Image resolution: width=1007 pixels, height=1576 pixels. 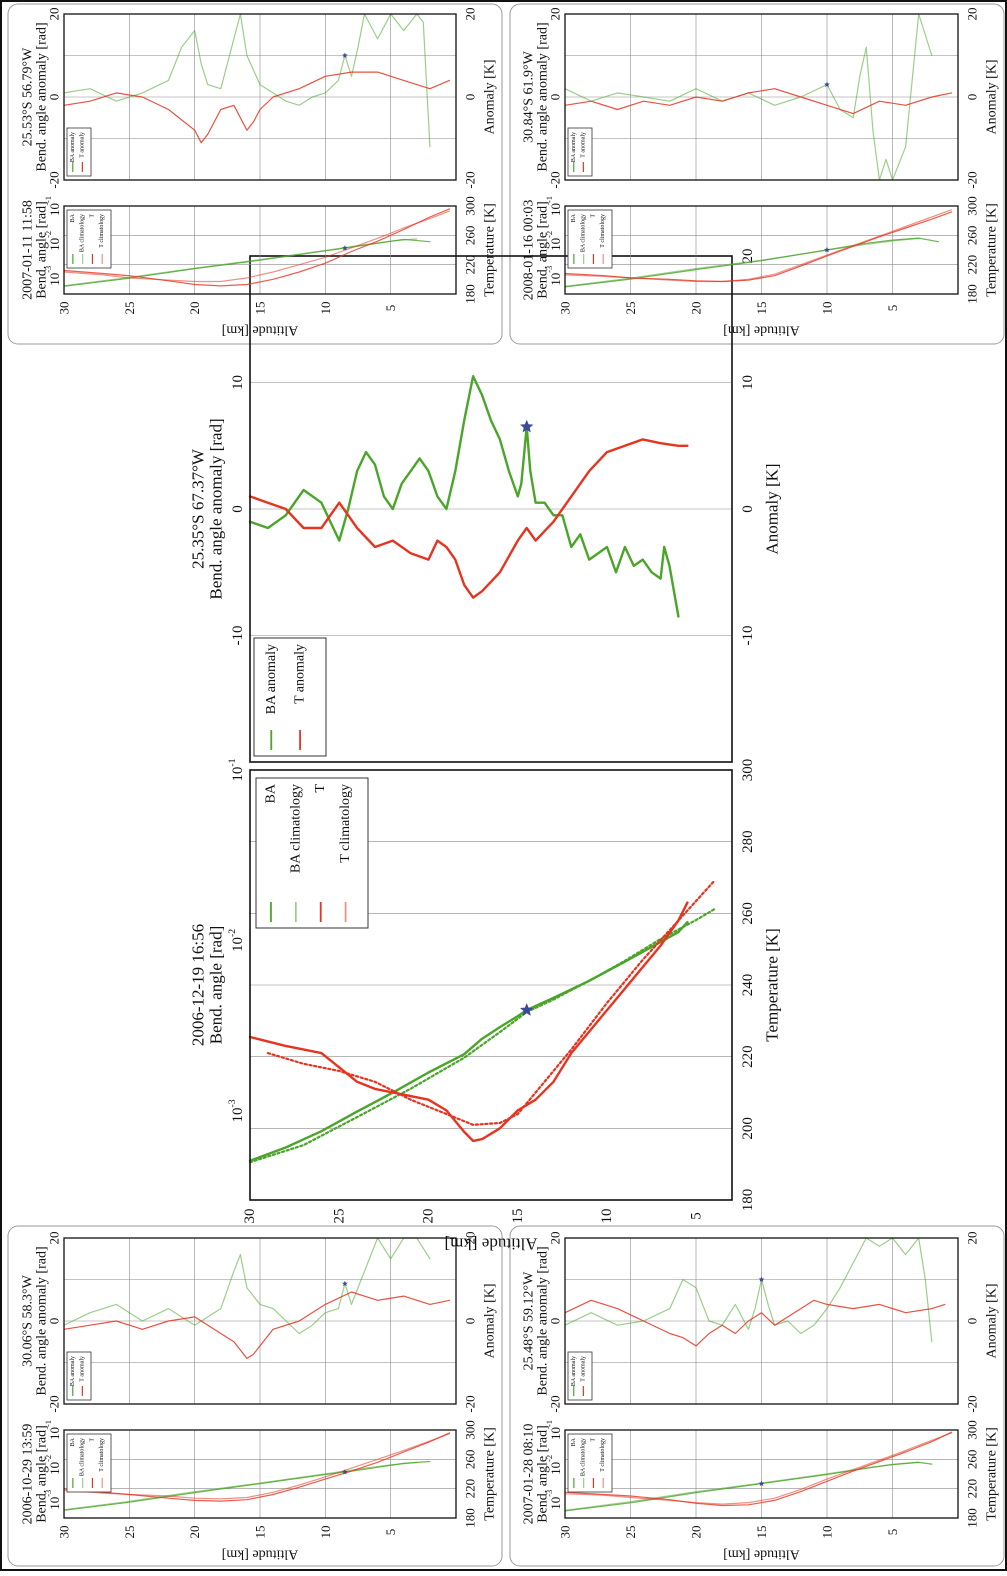 What do you see at coordinates (28, 250) in the screenshot?
I see `profile-timestamp: 2007-01-11 11:58` at bounding box center [28, 250].